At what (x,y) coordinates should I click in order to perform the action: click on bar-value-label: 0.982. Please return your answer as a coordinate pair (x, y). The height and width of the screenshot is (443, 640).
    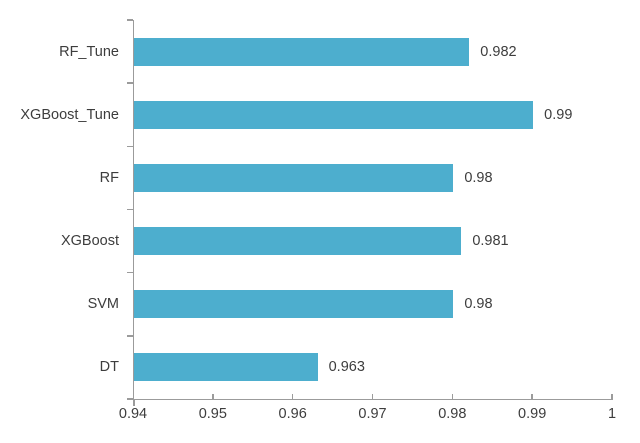
    Looking at the image, I should click on (498, 51).